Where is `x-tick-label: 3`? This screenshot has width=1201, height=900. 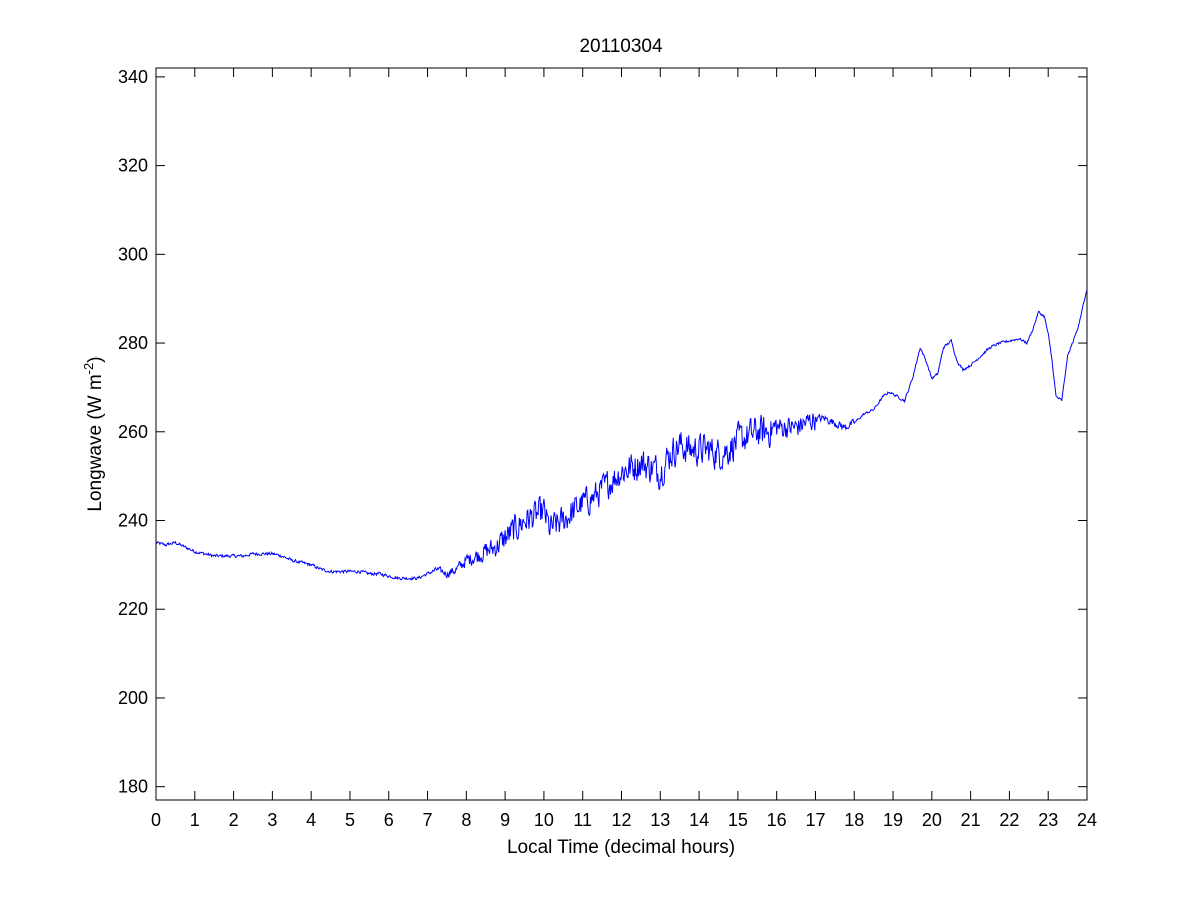
x-tick-label: 3 is located at coordinates (272, 820).